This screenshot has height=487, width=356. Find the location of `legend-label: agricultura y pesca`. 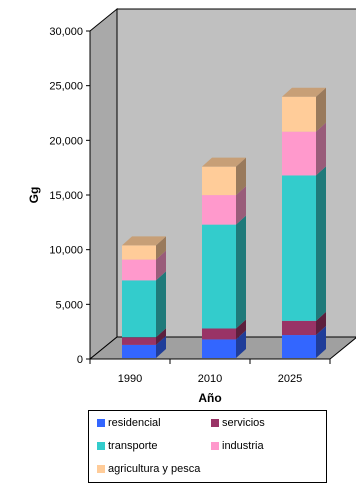

legend-label: agricultura y pesca is located at coordinates (154, 469).